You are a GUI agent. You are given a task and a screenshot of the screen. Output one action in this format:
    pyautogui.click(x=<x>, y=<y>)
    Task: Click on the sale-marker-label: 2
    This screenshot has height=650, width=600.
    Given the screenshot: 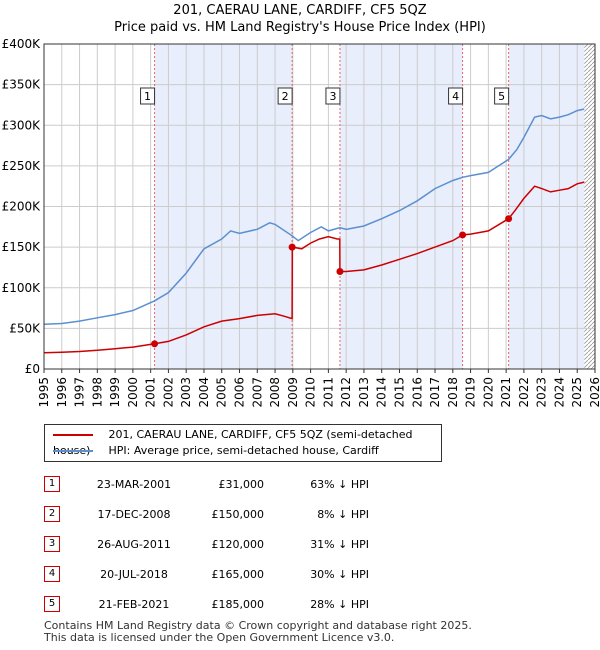 What is the action you would take?
    pyautogui.click(x=285, y=96)
    